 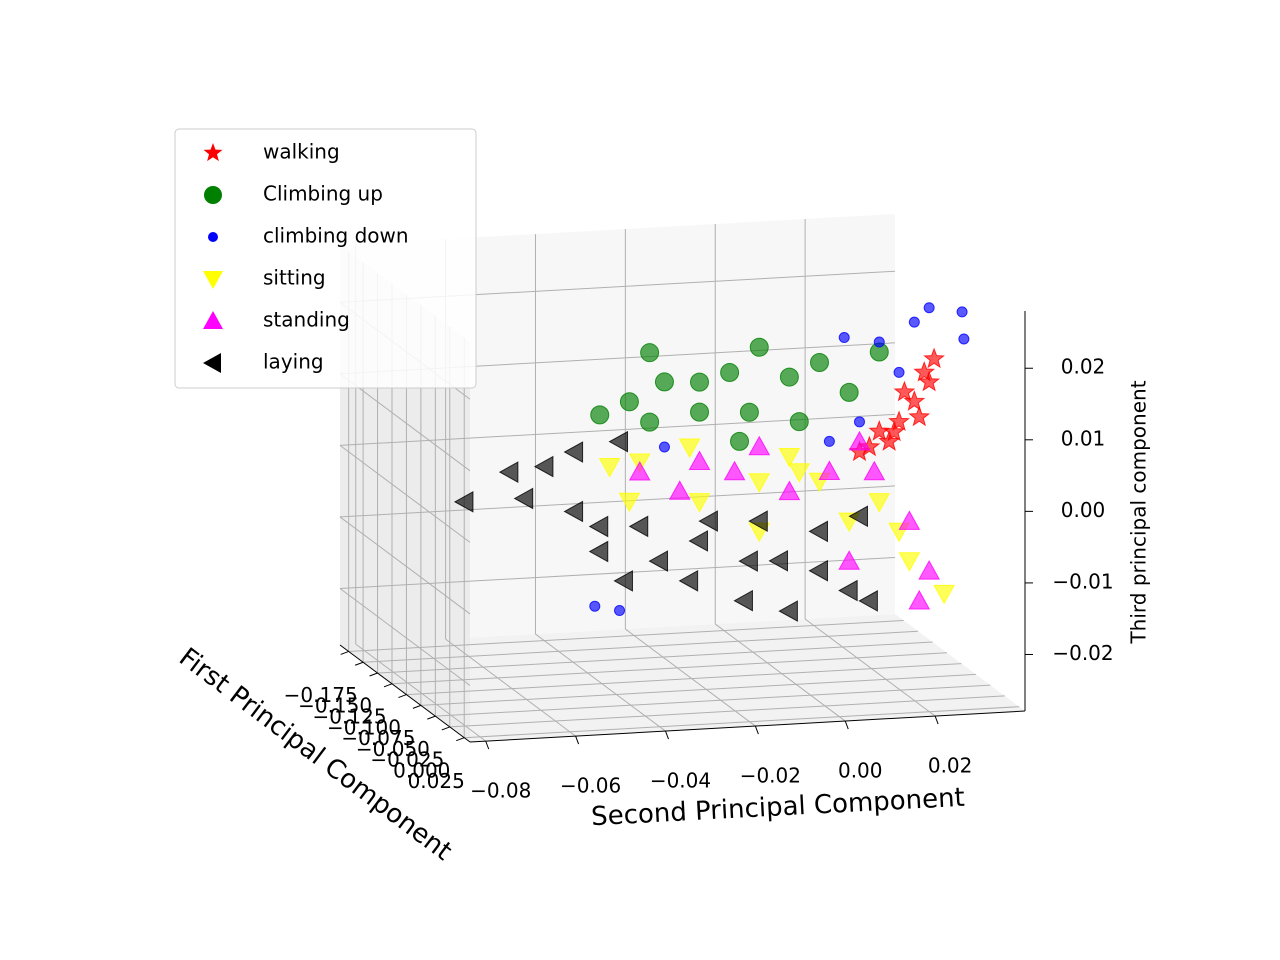 What do you see at coordinates (335, 706) in the screenshot?
I see `x-tick-label: −0.150` at bounding box center [335, 706].